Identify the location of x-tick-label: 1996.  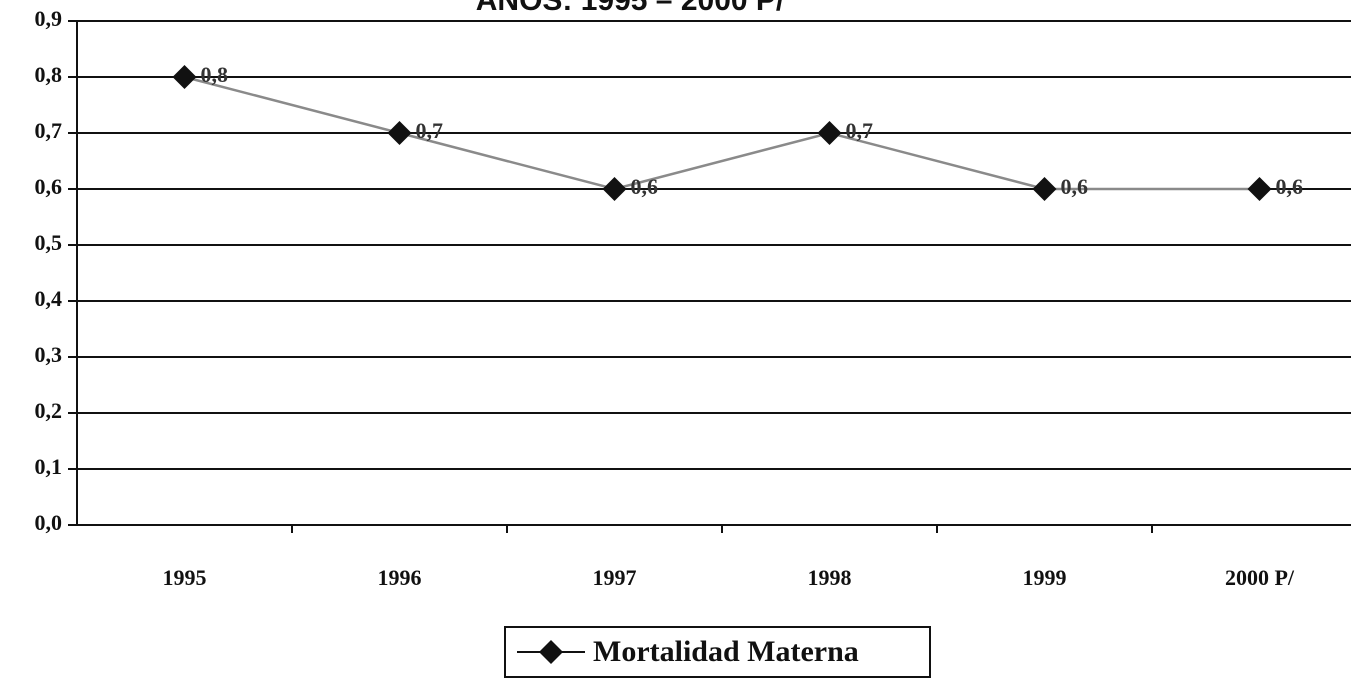
(400, 577).